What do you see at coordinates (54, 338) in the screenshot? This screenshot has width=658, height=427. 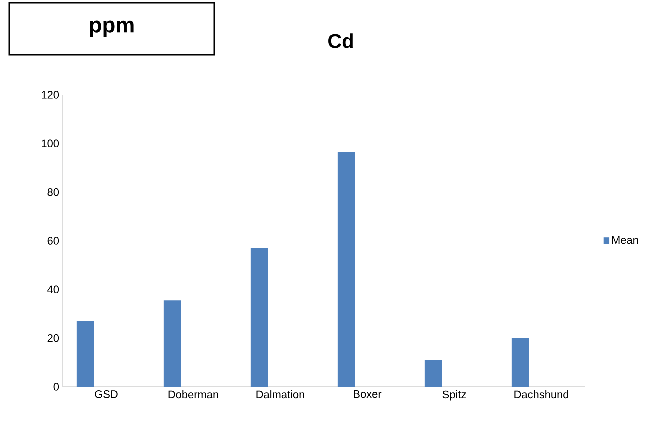 I see `y-tick-label: 20` at bounding box center [54, 338].